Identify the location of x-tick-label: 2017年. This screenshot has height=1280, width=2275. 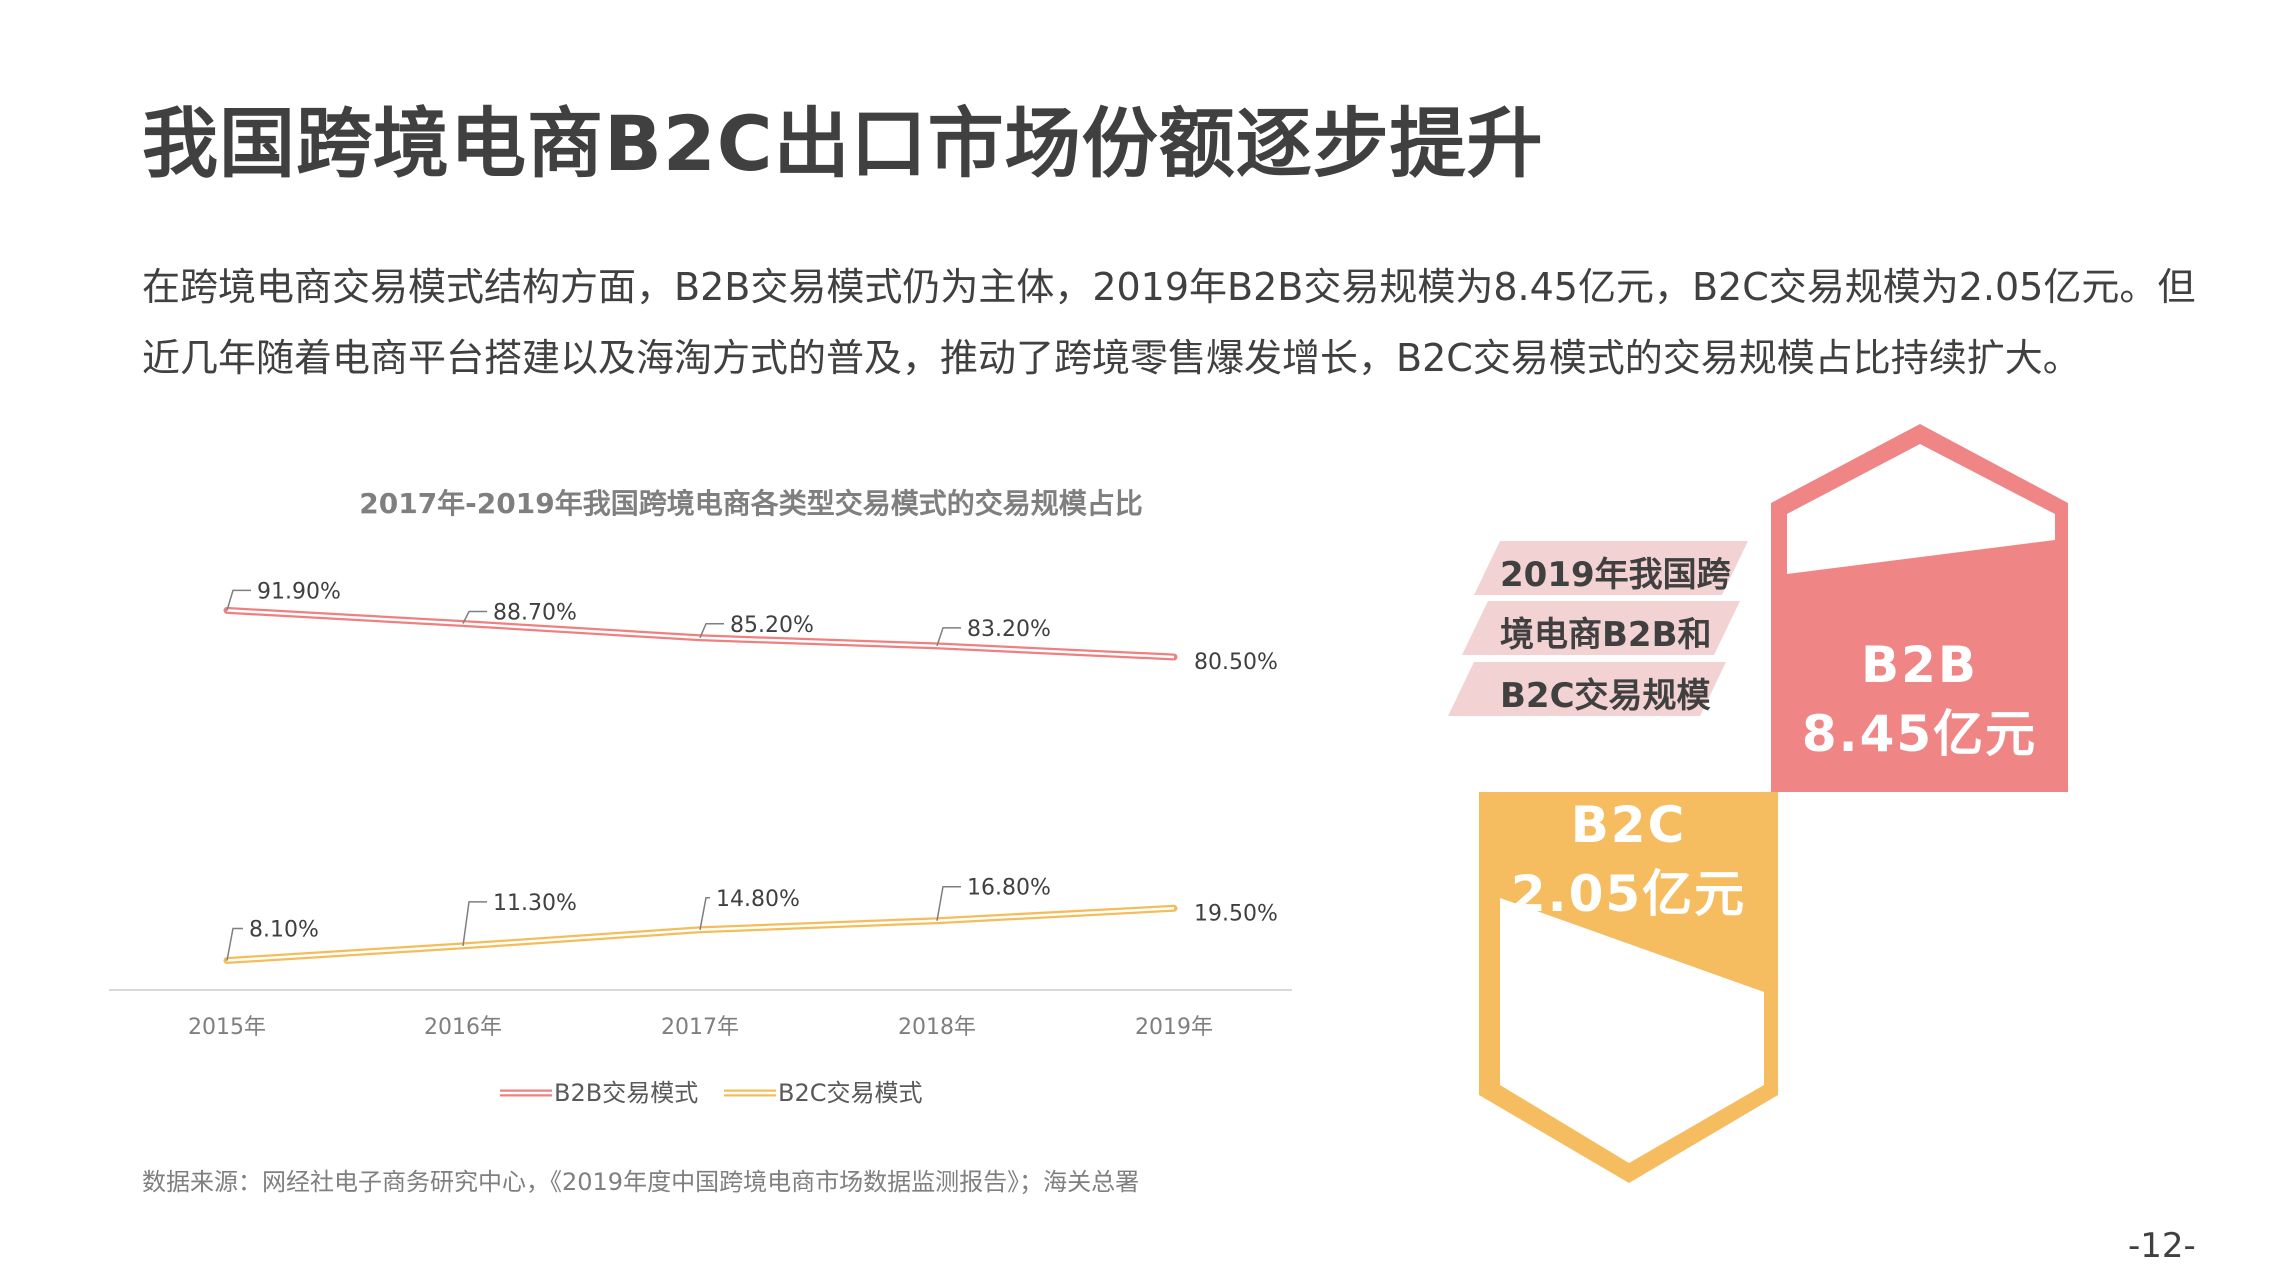
(700, 1027).